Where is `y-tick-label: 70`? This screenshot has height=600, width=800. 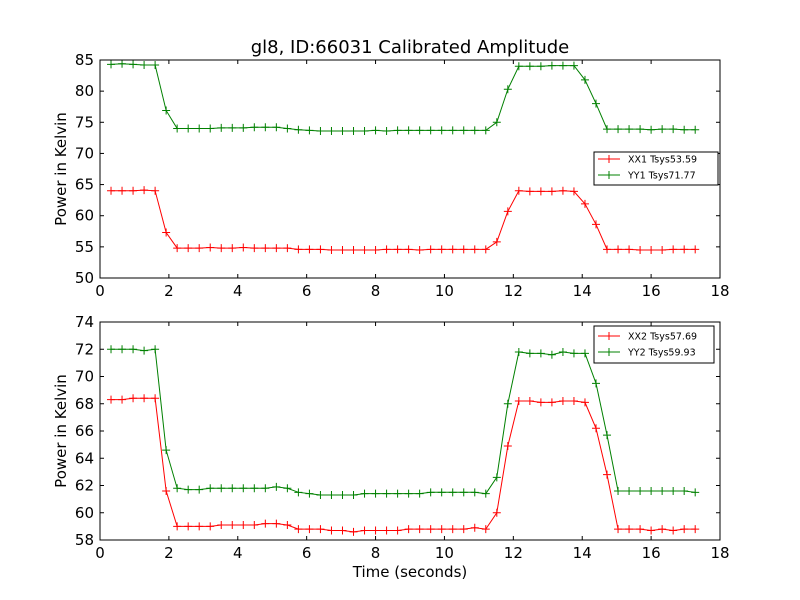
y-tick-label: 70 is located at coordinates (84, 153).